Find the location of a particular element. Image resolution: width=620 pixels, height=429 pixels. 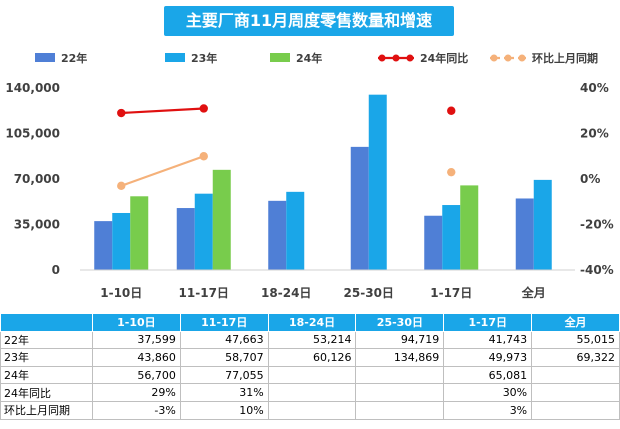

table-row: 22年 37,599 47,663 53,214 94,719 41,743 55,015 is located at coordinates (310, 340).